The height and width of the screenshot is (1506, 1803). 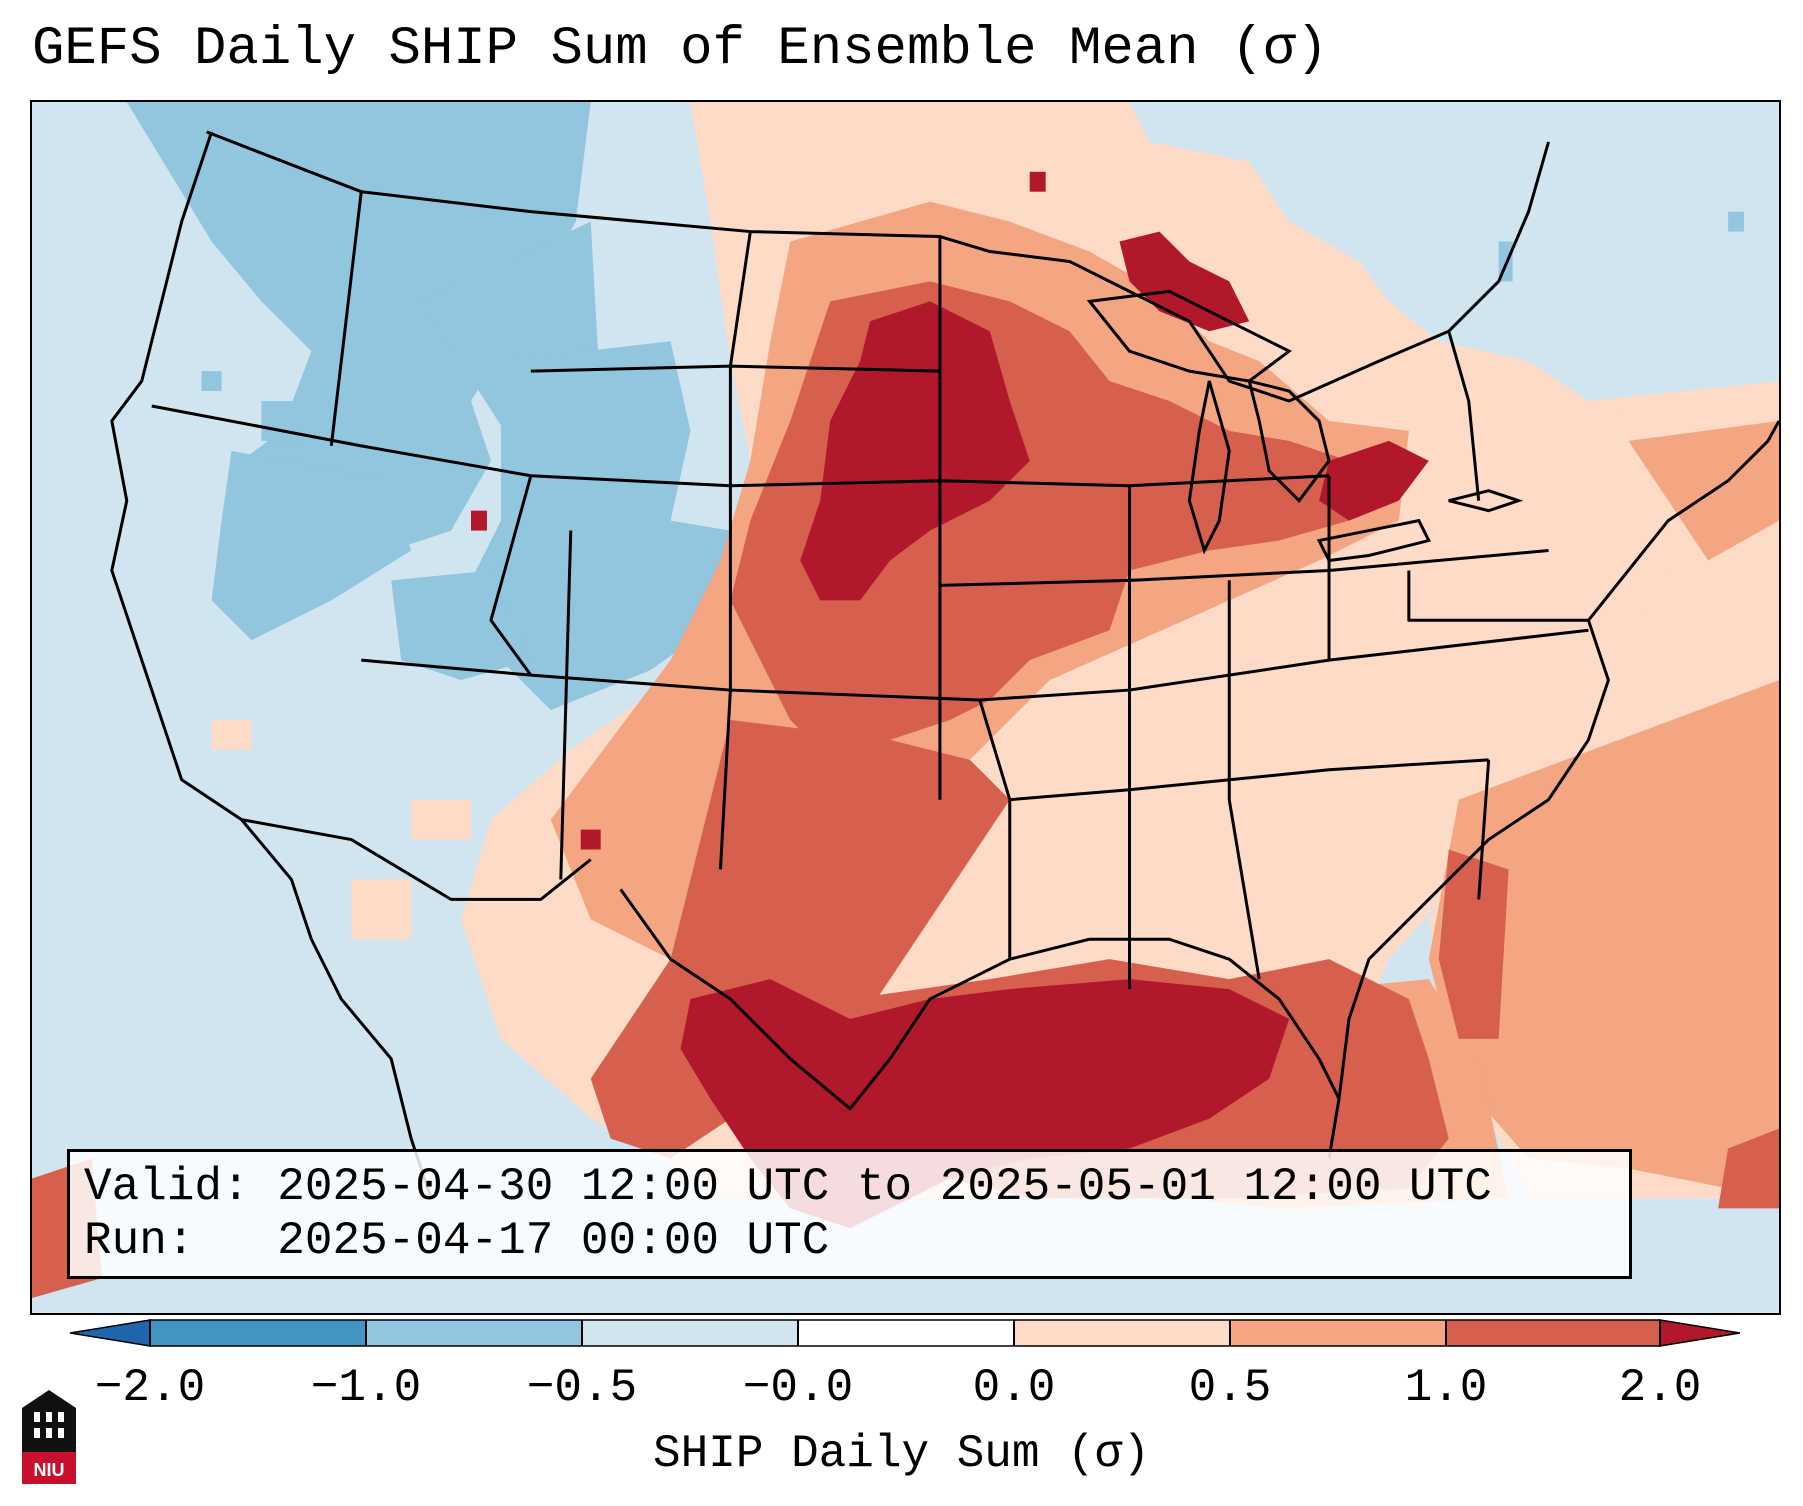 I want to click on colorbar-tick-label: −0.5, so click(x=582, y=1388).